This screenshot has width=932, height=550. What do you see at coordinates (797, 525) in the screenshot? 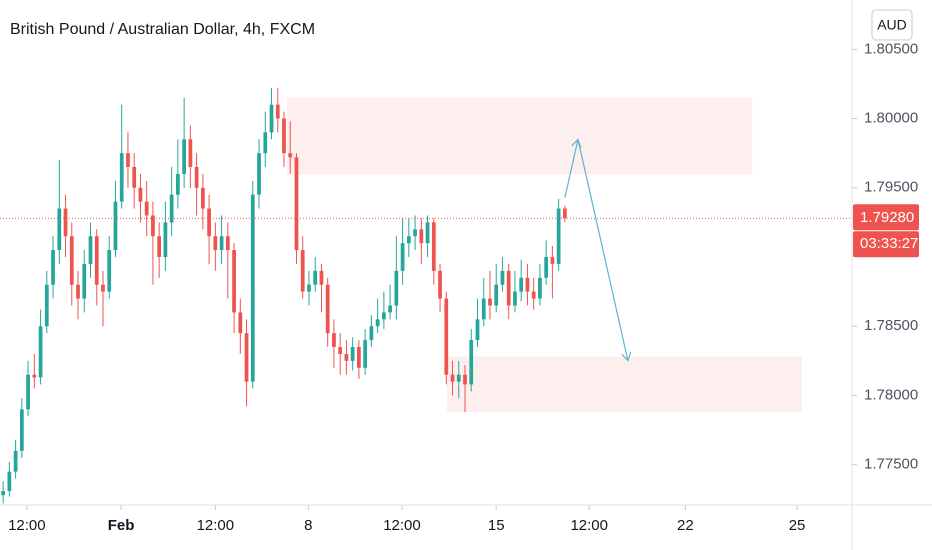
I see `x-tick-label: 25` at bounding box center [797, 525].